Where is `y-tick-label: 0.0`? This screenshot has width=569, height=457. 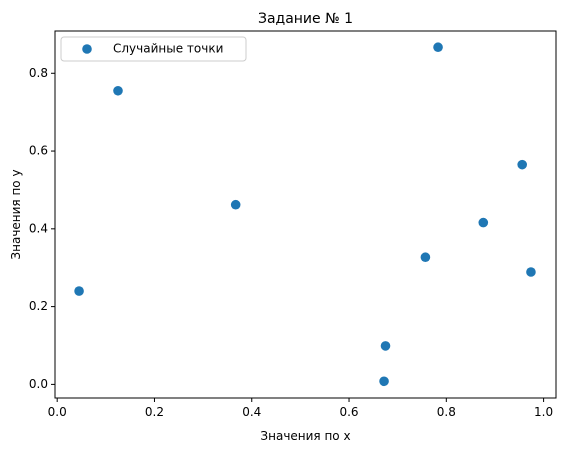
y-tick-label: 0.0 is located at coordinates (38, 384).